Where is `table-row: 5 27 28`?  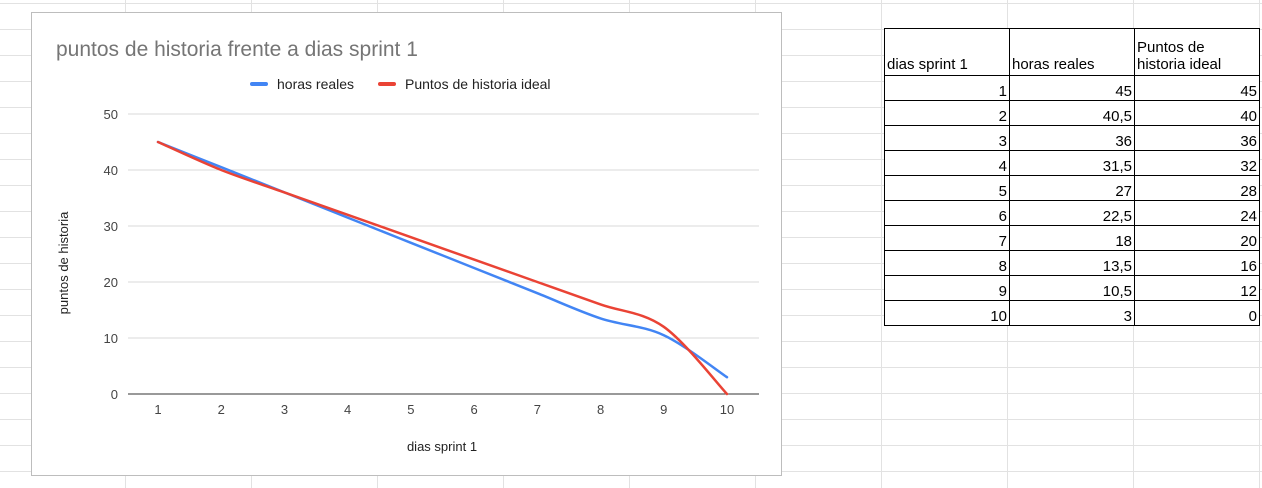 table-row: 5 27 28 is located at coordinates (1072, 188).